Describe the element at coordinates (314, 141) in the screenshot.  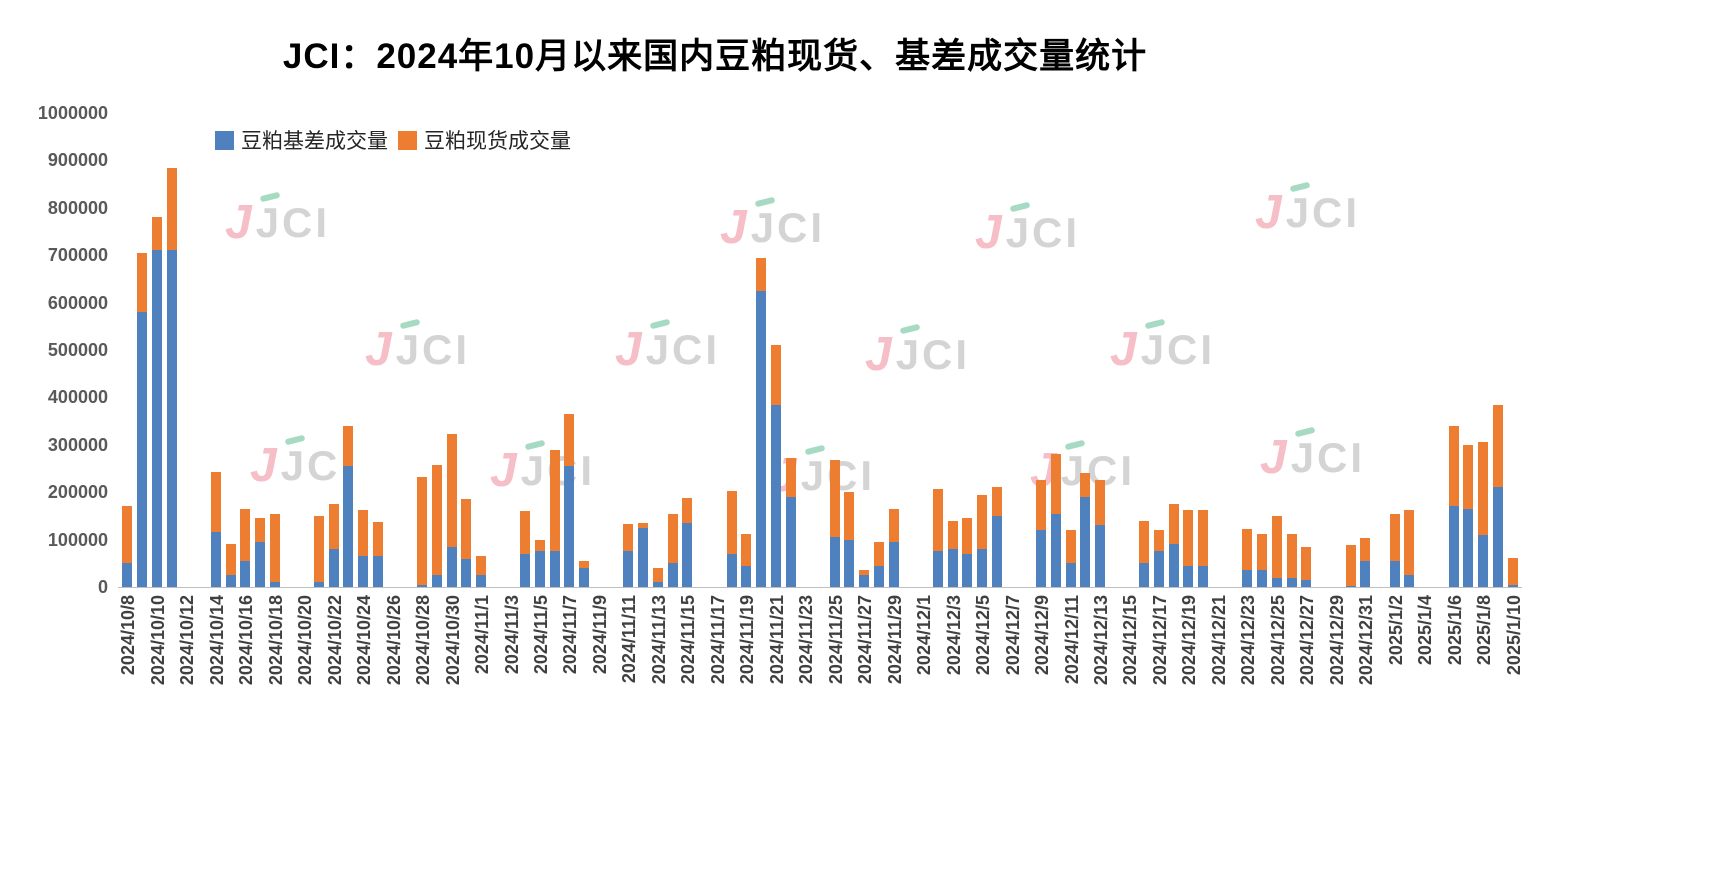
I see `legend-label-basis: 豆粕基差成交量` at that location.